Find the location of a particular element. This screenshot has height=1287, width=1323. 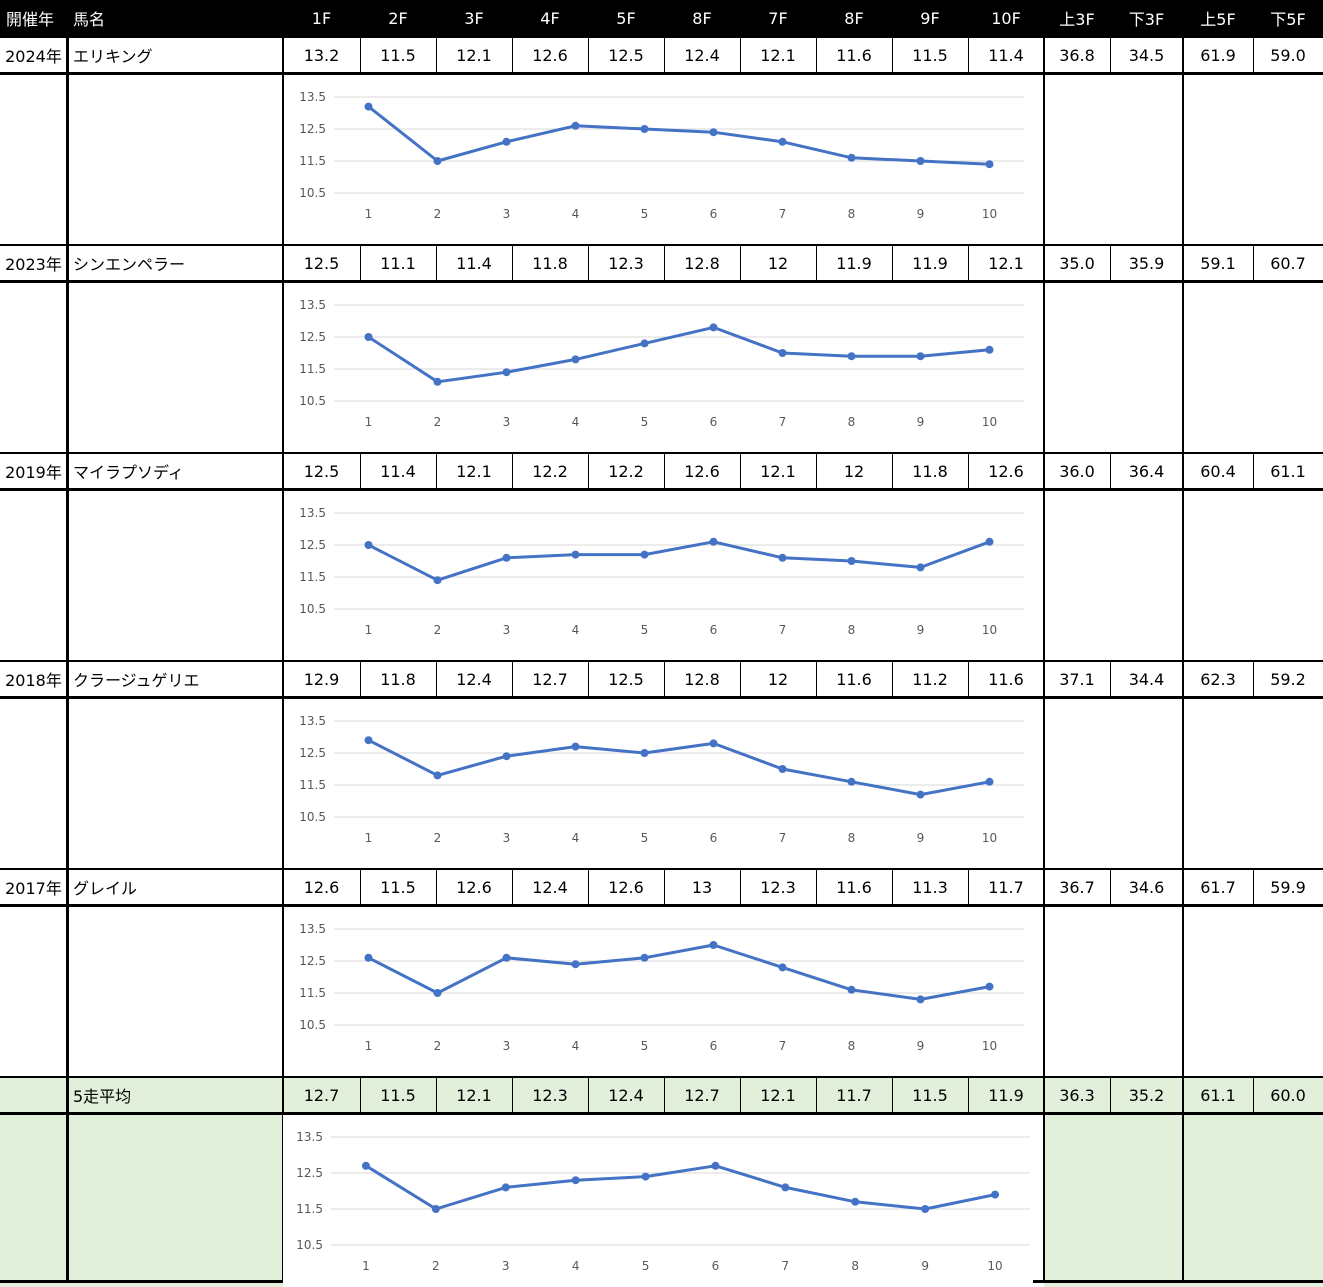

x-tick-label: 5 is located at coordinates (645, 1046).